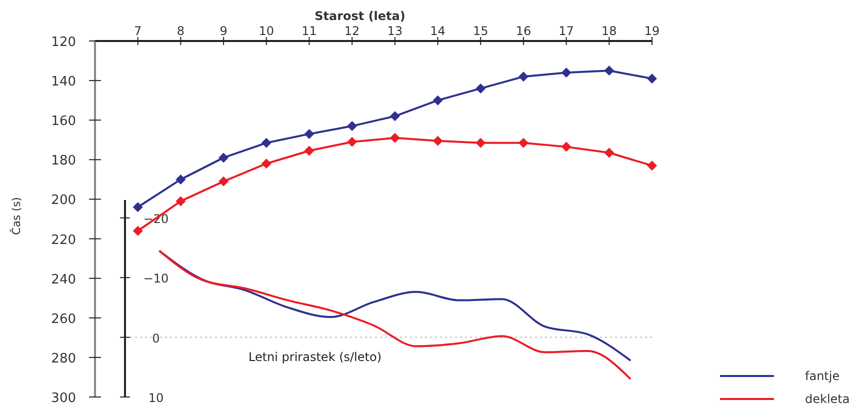  What do you see at coordinates (156, 338) in the screenshot?
I see `y2-tick-label: 0` at bounding box center [156, 338].